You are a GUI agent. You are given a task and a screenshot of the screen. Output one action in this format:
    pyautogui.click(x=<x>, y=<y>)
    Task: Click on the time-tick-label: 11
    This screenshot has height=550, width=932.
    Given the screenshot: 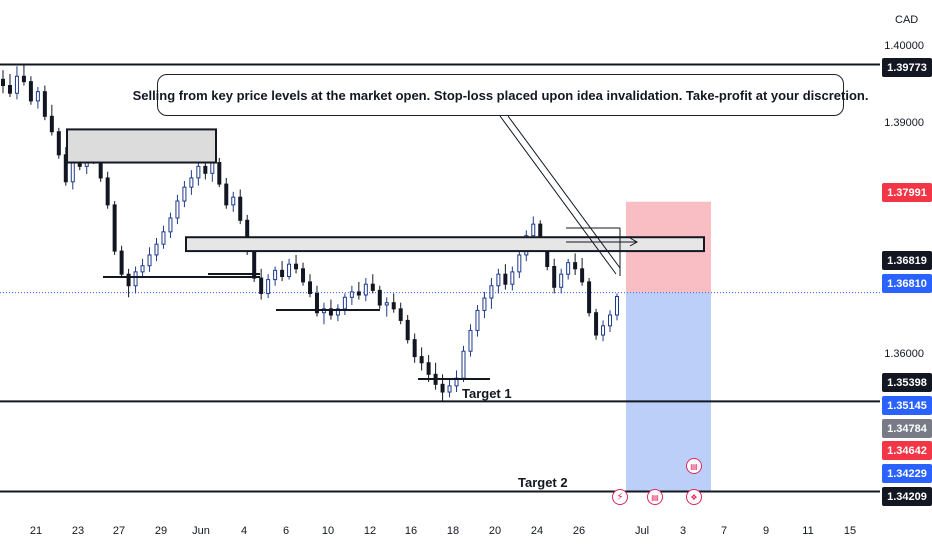 What is the action you would take?
    pyautogui.click(x=808, y=531)
    